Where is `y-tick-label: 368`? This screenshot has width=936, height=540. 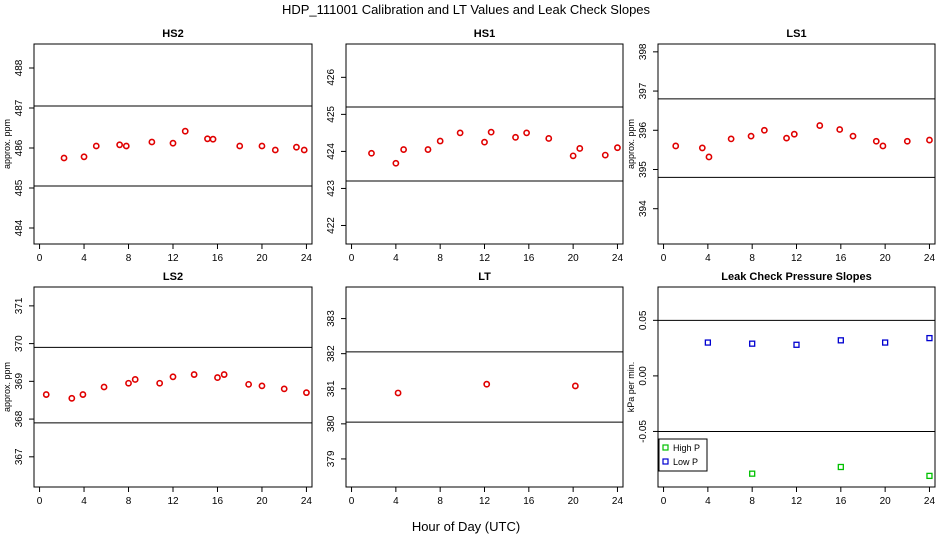 y-tick-label: 368 is located at coordinates (19, 418).